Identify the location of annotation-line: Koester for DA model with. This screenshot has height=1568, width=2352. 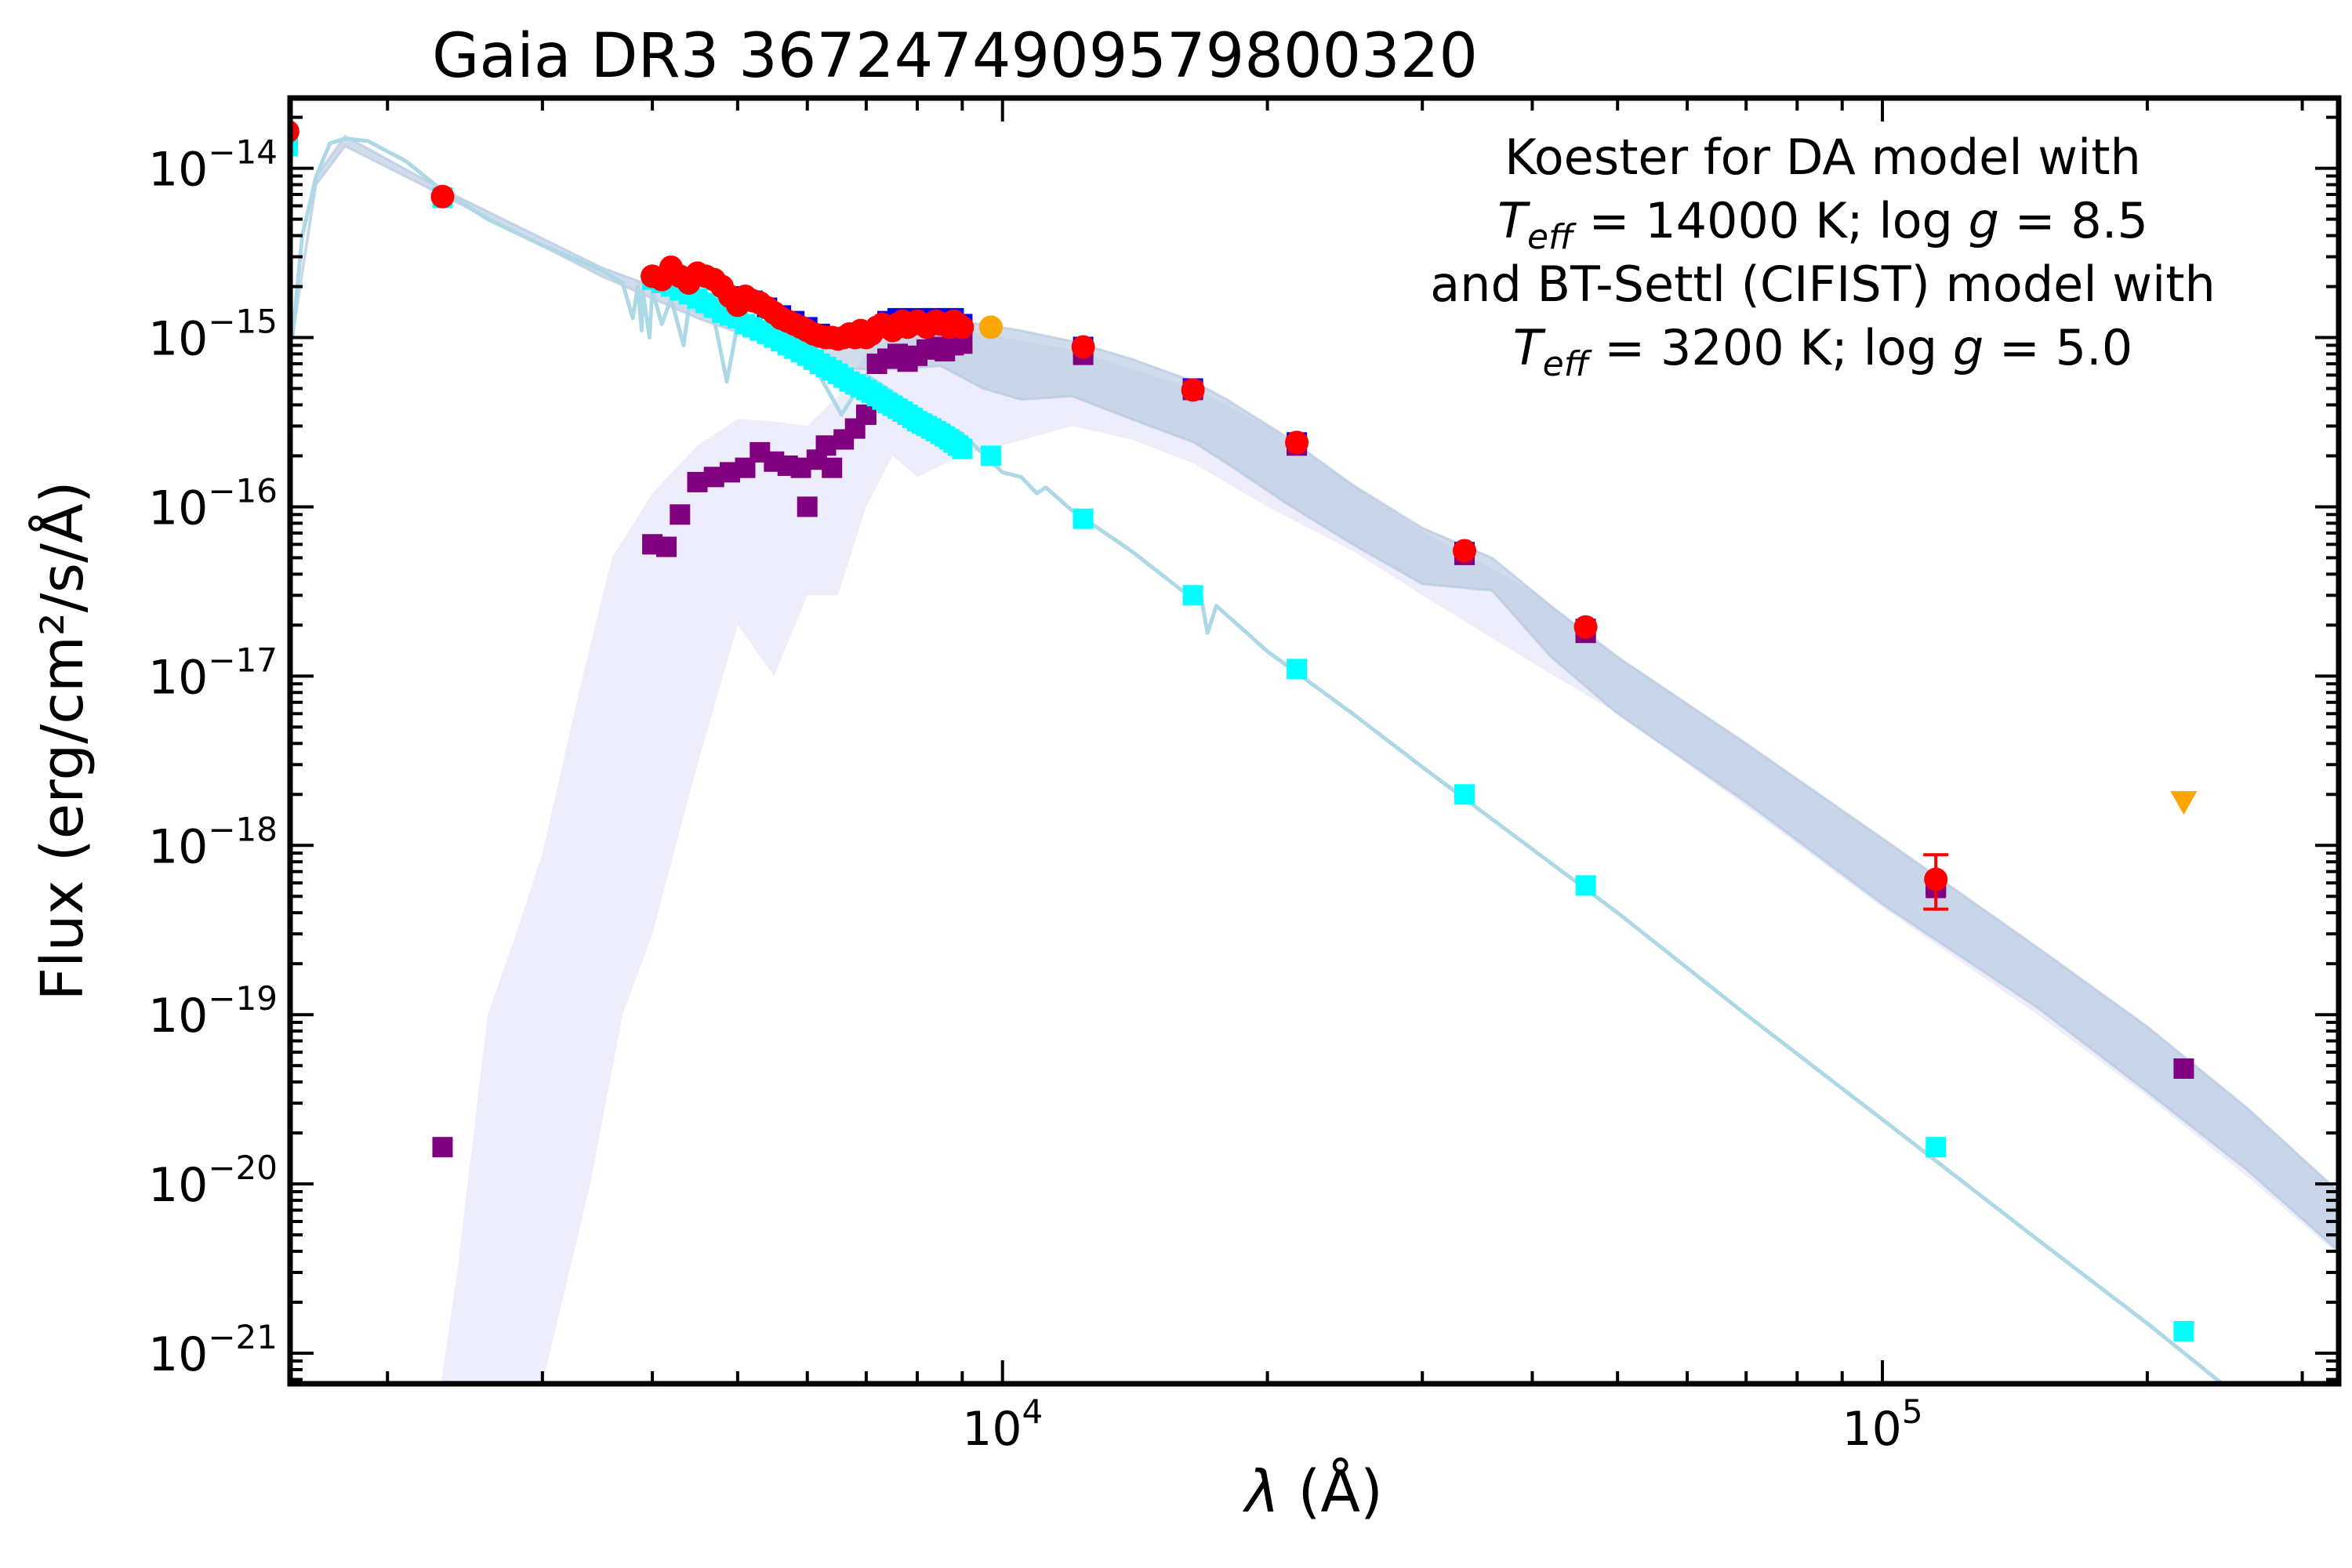
(1822, 157).